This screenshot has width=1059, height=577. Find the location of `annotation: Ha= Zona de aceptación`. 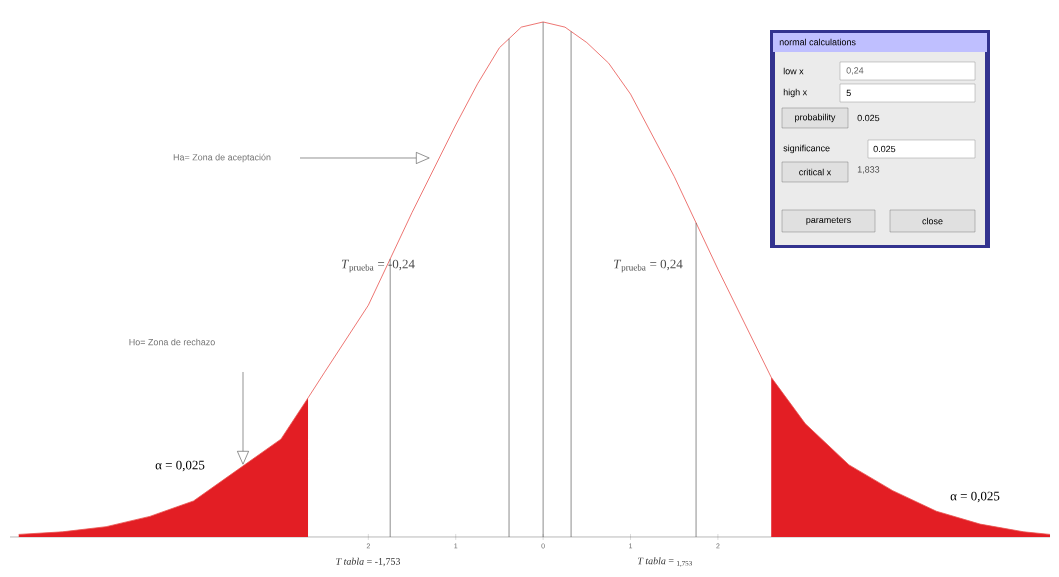

annotation: Ha= Zona de aceptación is located at coordinates (222, 158).